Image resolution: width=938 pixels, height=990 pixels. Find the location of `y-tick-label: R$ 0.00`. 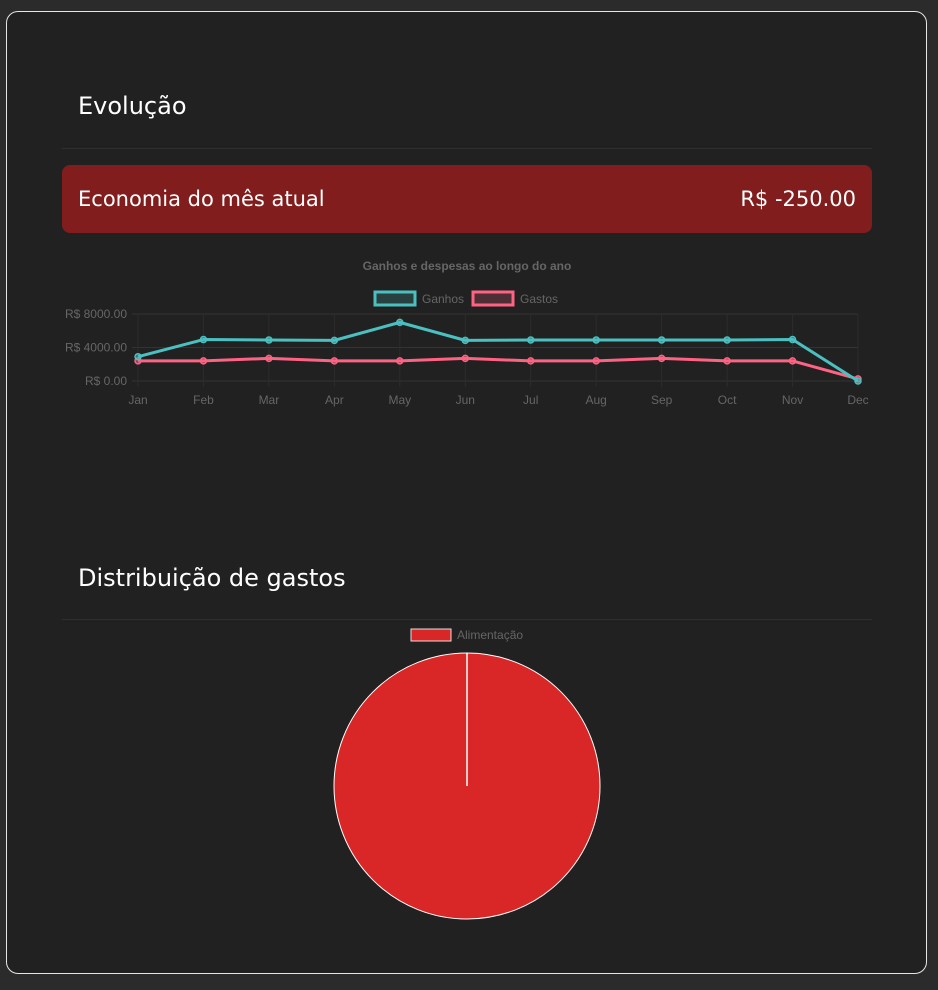

y-tick-label: R$ 0.00 is located at coordinates (106, 381).